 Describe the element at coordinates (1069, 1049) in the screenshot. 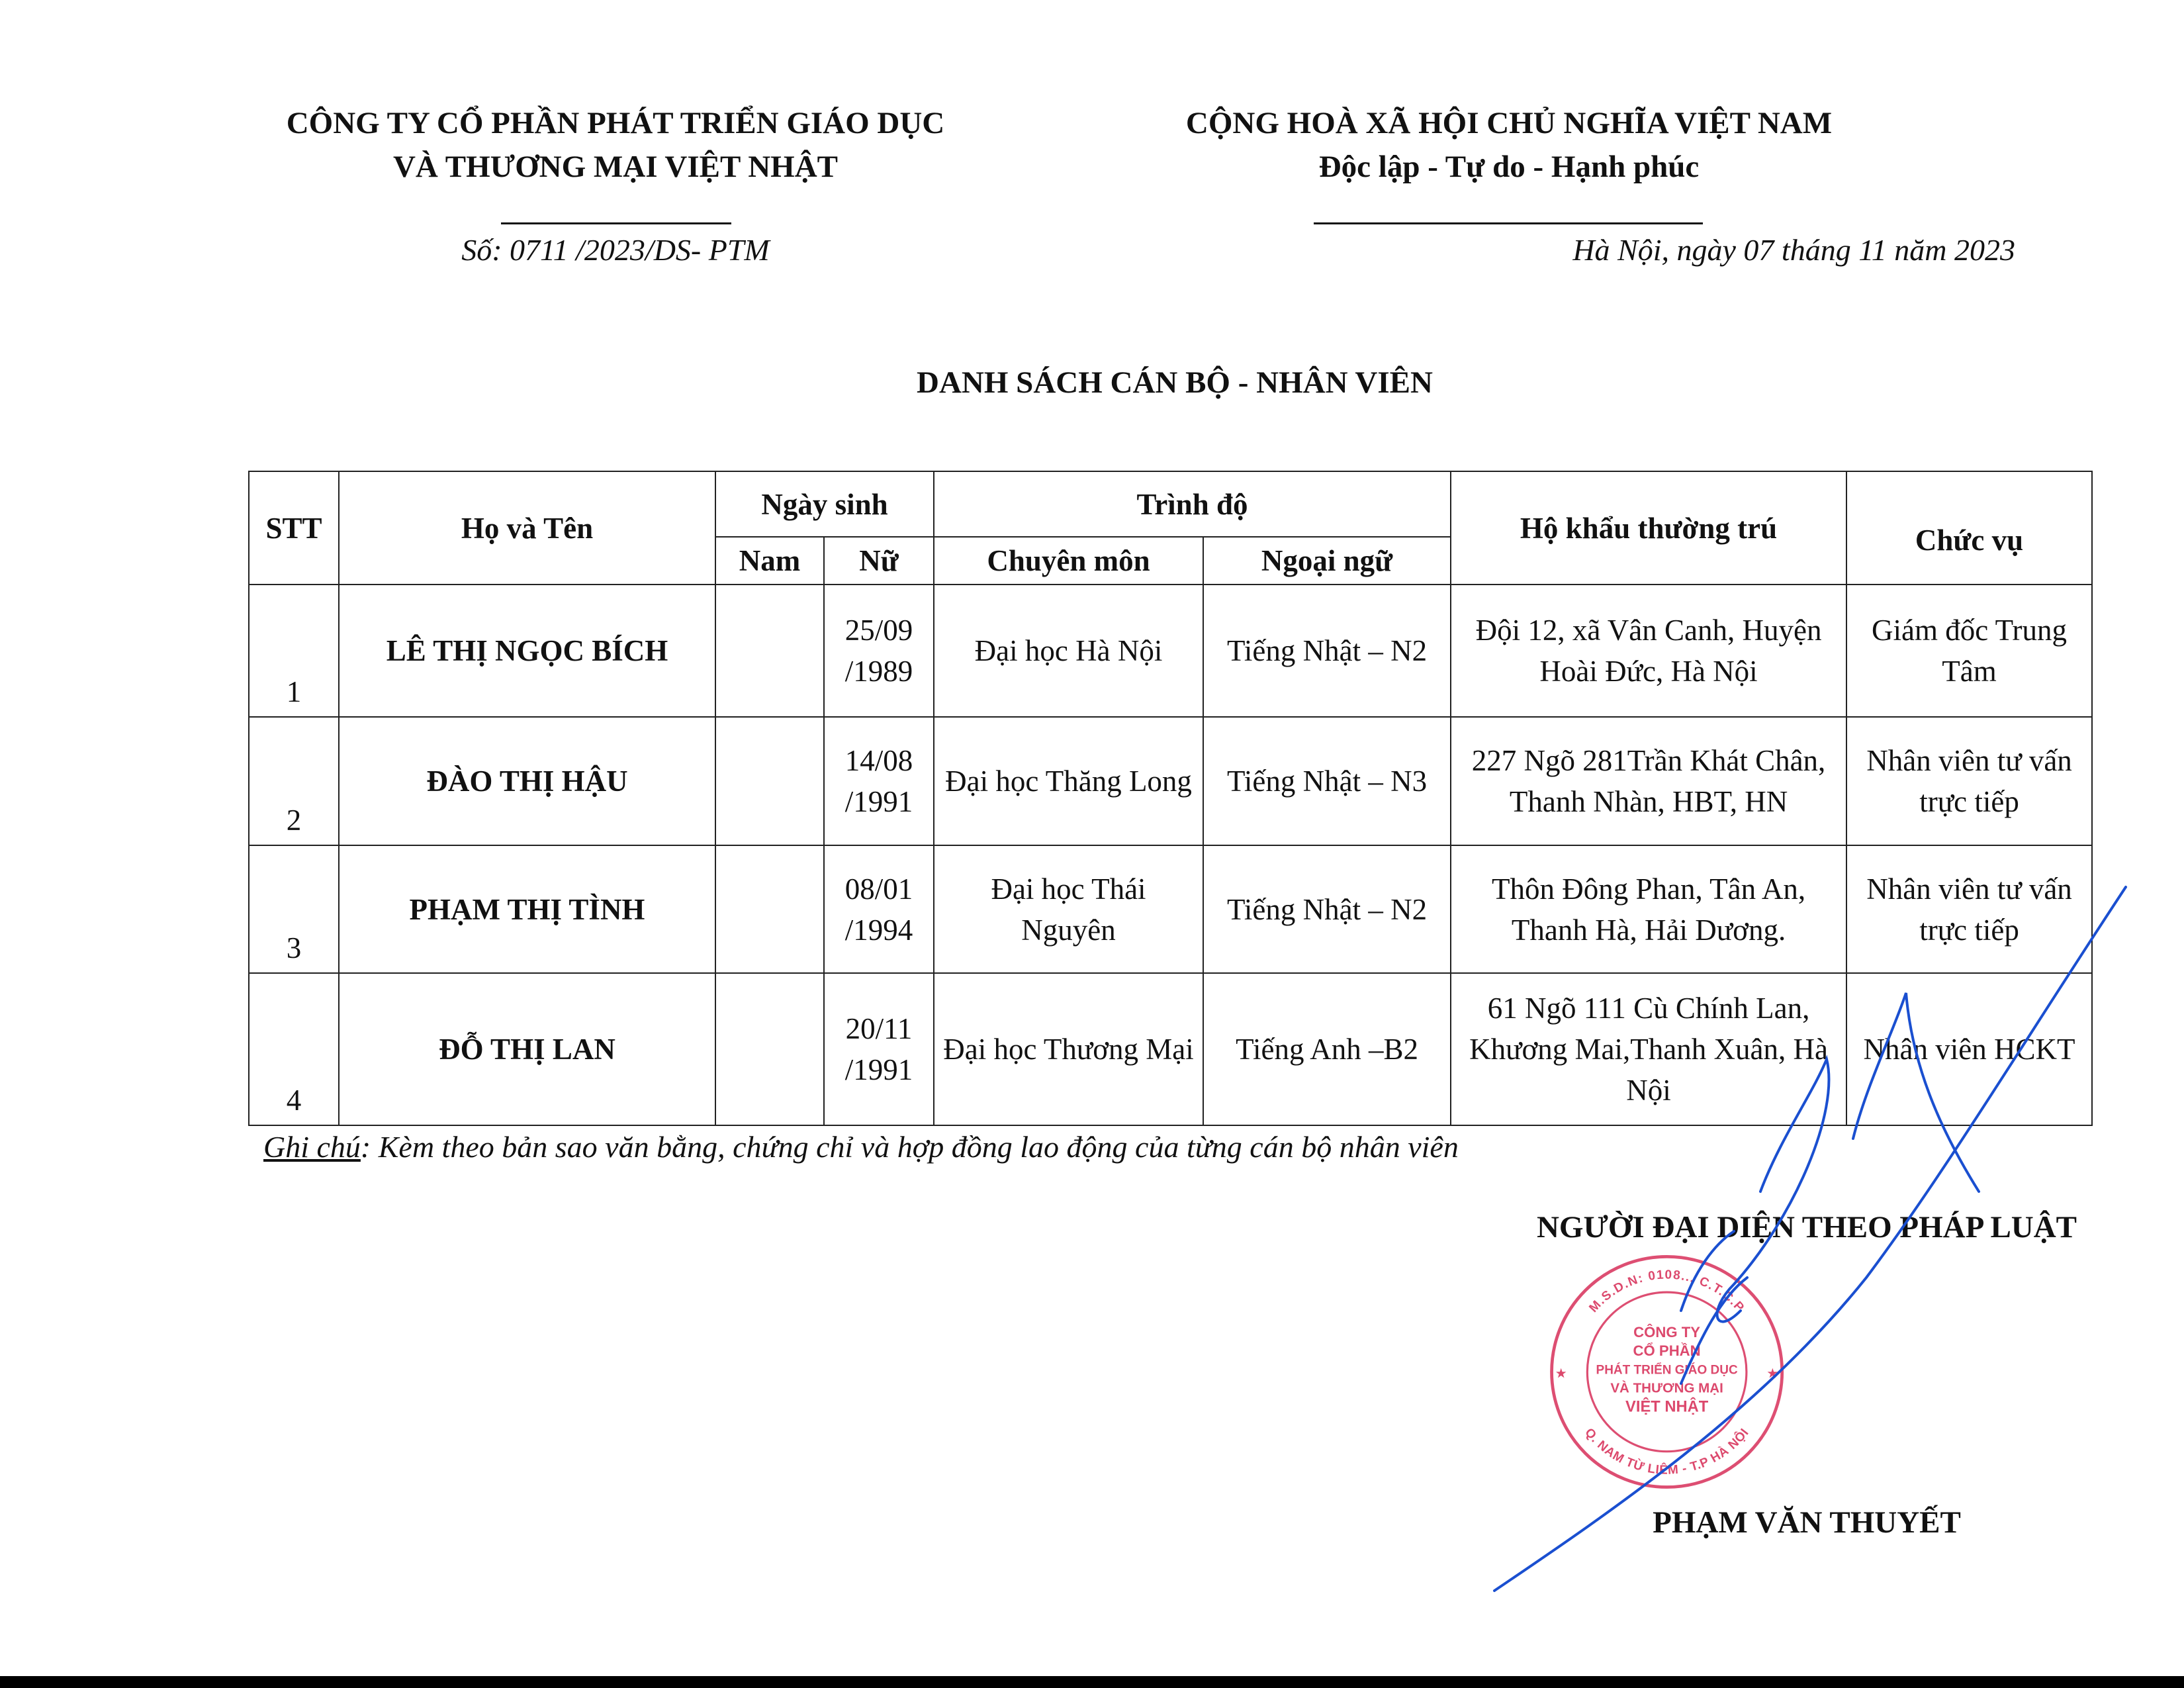

I see `cell-major: Đại học Thương Mại` at that location.